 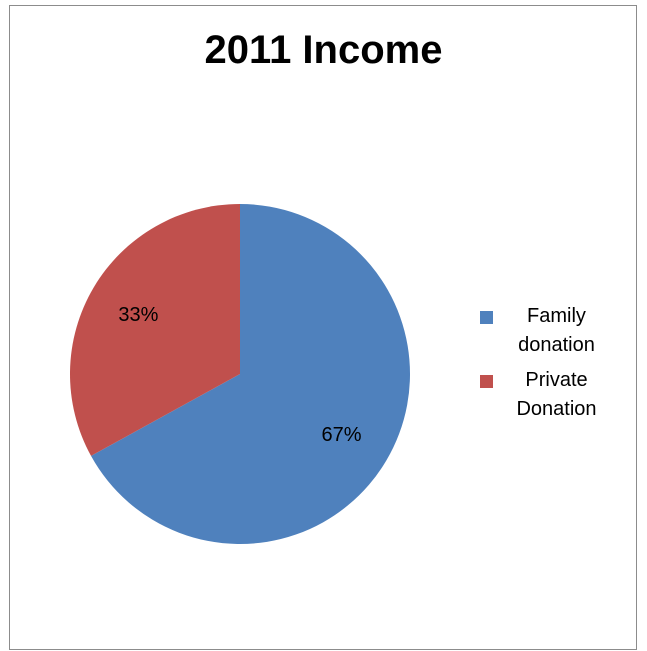 What do you see at coordinates (556, 394) in the screenshot?
I see `legend-label-private-donation: Private Donation` at bounding box center [556, 394].